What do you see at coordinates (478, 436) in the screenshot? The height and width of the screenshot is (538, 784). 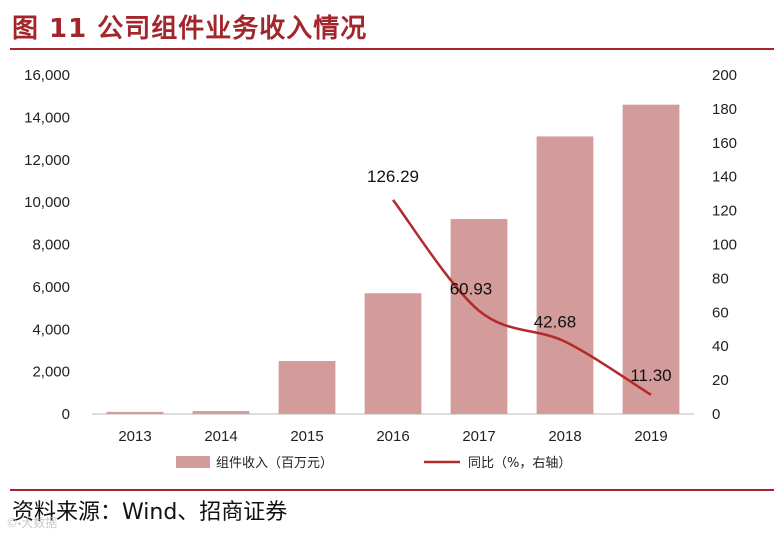 I see `x-tick-label: 2017` at bounding box center [478, 436].